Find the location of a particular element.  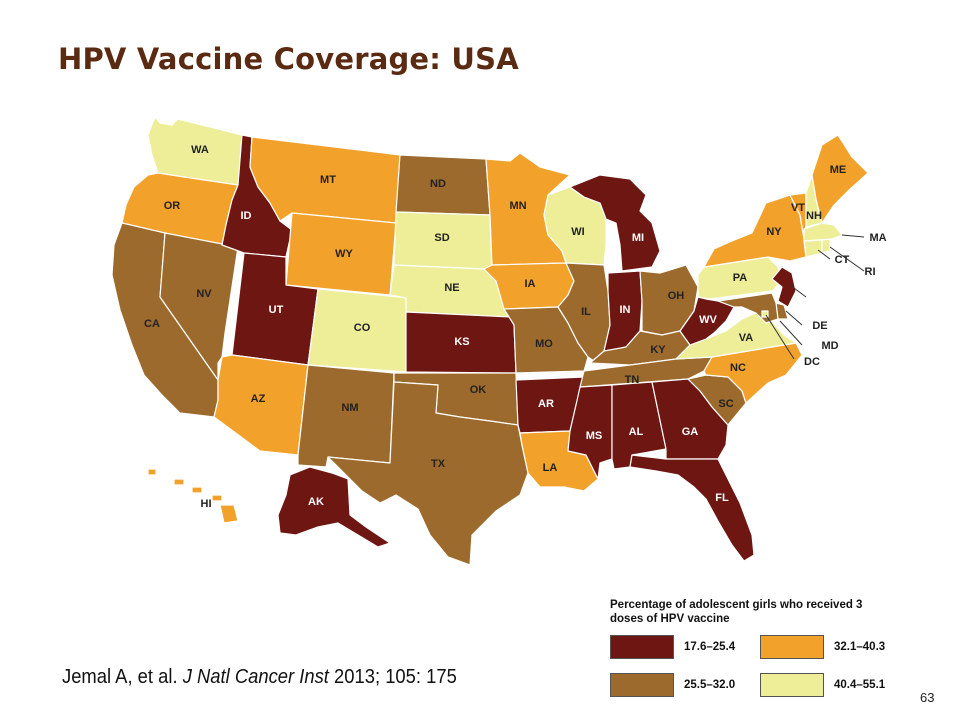

state-label-va: VA is located at coordinates (746, 338).